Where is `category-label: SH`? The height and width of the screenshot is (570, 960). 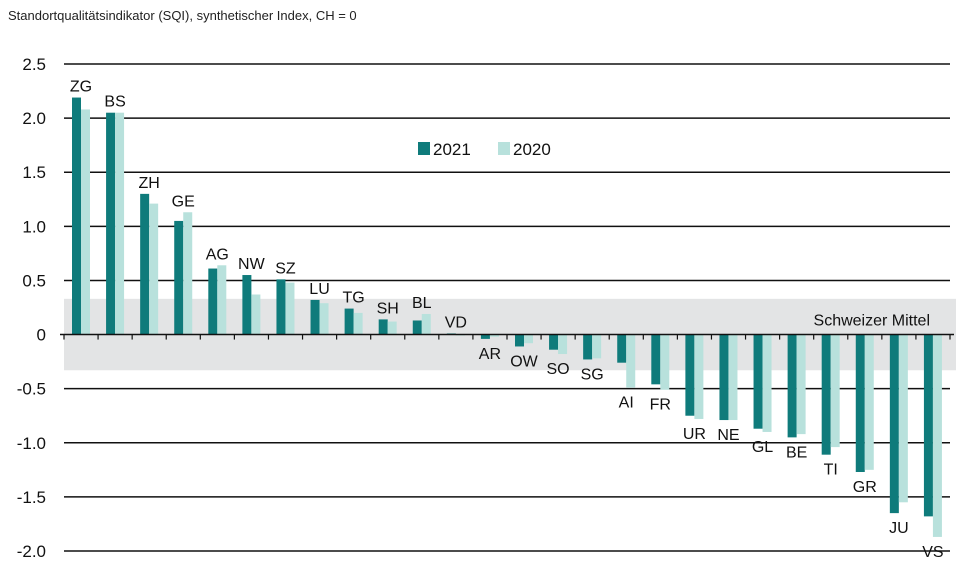
category-label: SH is located at coordinates (388, 308).